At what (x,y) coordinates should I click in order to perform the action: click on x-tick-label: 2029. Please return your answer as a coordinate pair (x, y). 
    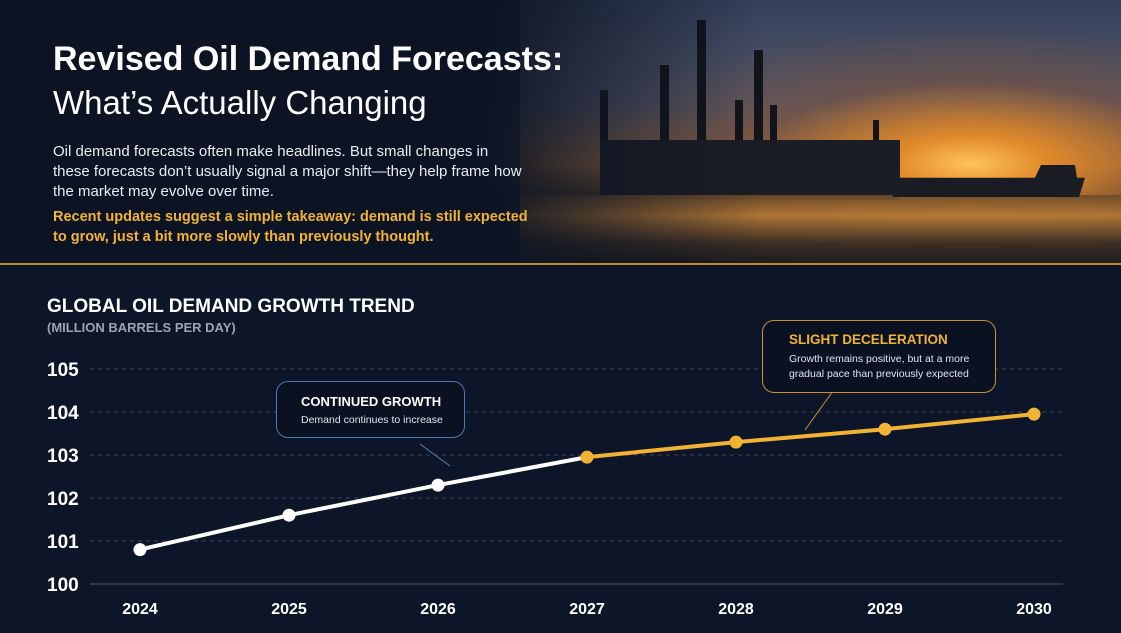
    Looking at the image, I should click on (885, 609).